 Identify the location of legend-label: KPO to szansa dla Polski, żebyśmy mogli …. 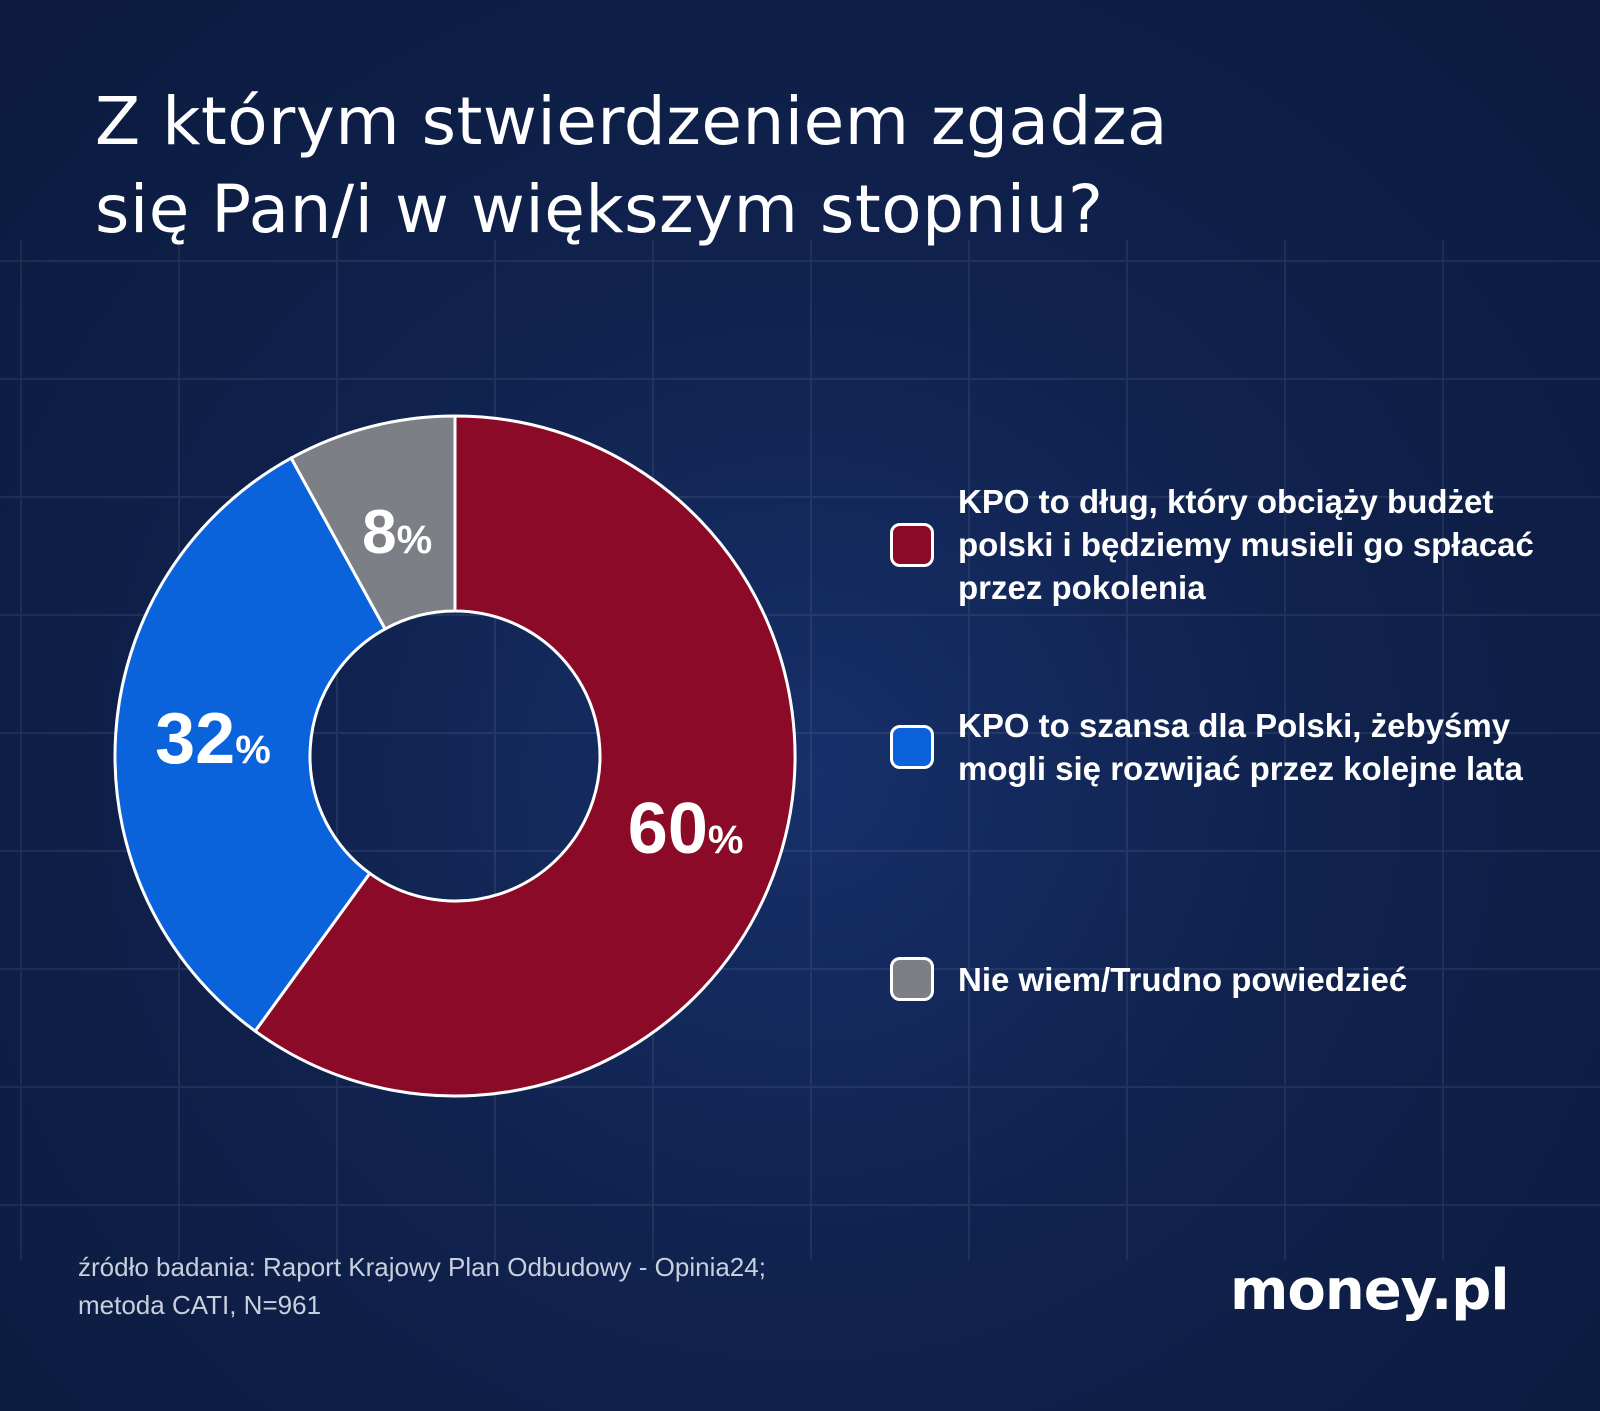
(1240, 747).